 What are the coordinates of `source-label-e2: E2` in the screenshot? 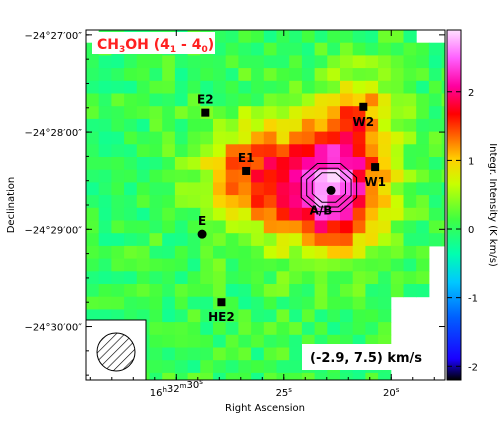 It's located at (205, 100).